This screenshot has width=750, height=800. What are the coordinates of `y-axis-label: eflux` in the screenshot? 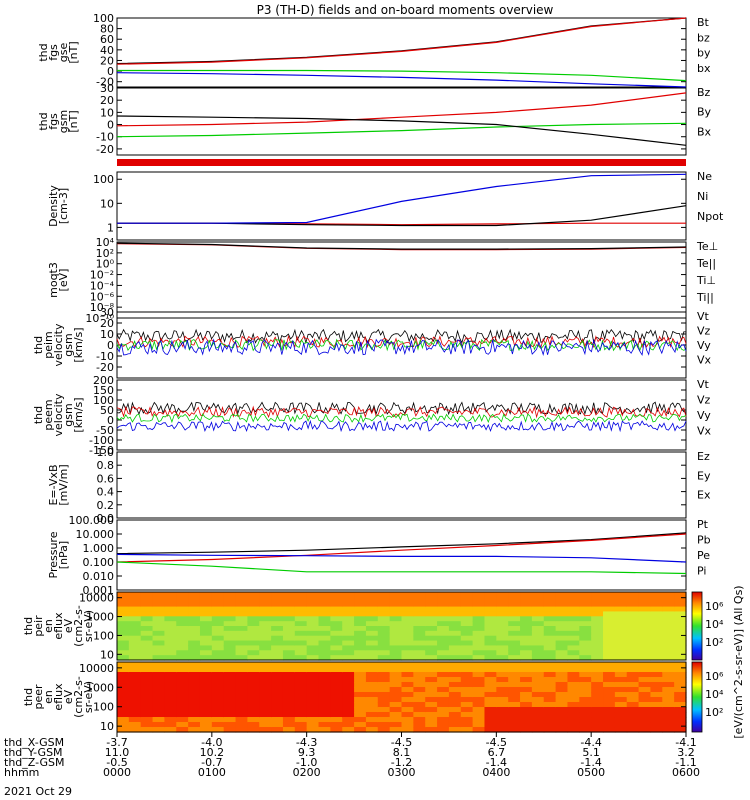 It's located at (58, 626).